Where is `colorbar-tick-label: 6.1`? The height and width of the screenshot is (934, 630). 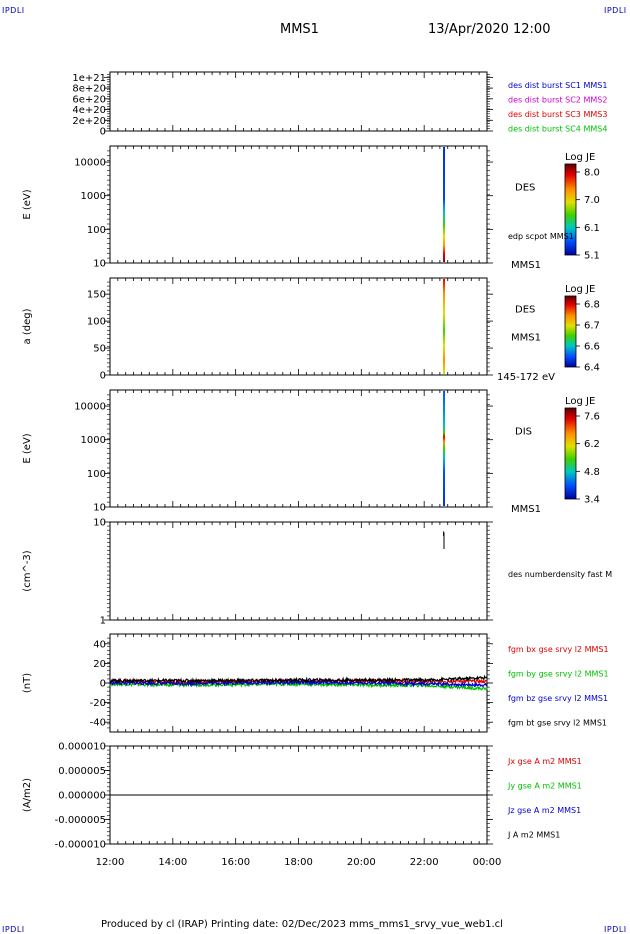 colorbar-tick-label: 6.1 is located at coordinates (592, 228).